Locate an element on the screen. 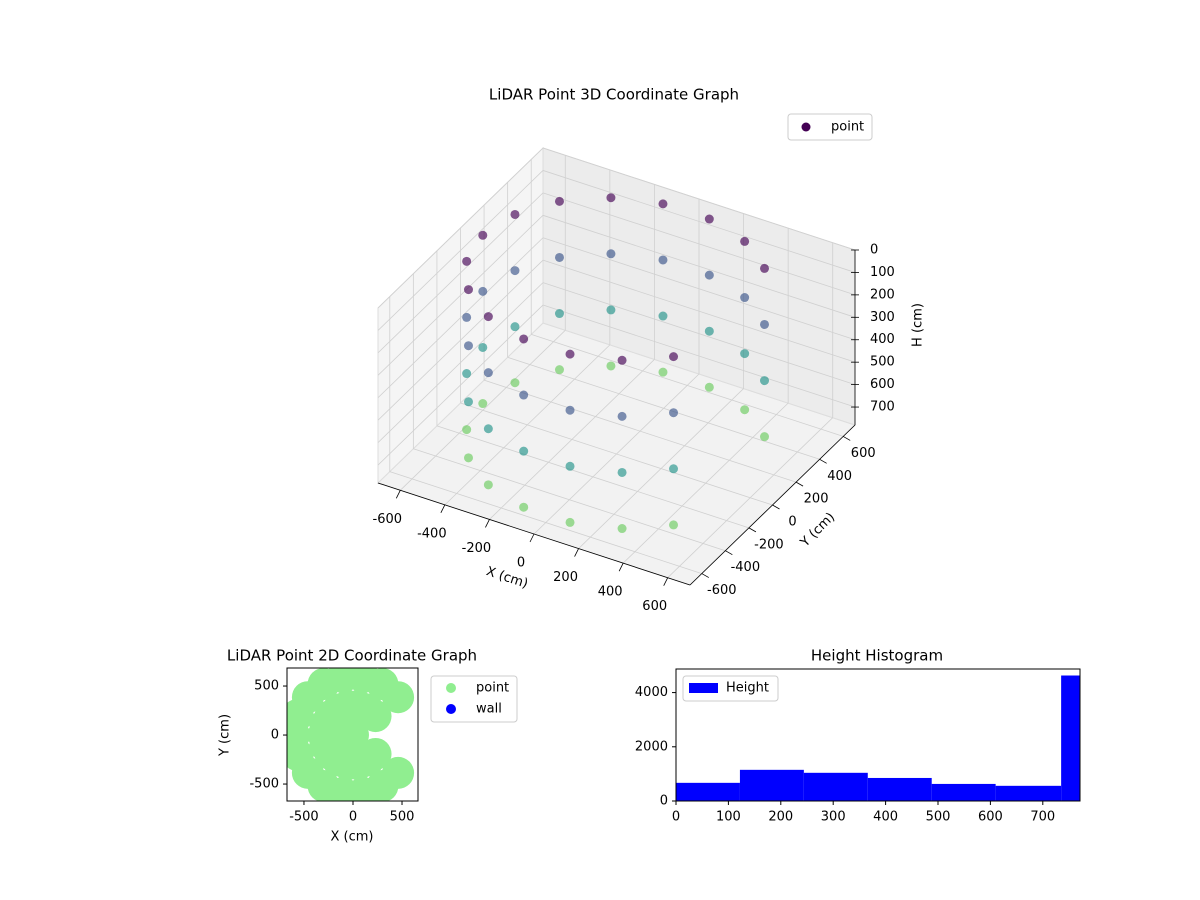 The width and height of the screenshot is (1200, 900). z-tick-label: 700 is located at coordinates (882, 407).